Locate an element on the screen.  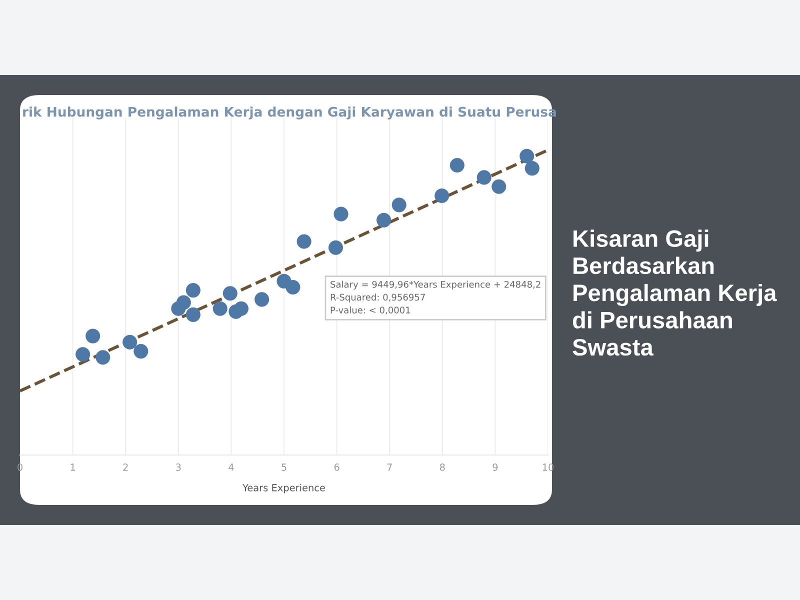
x-tick-label: 8 is located at coordinates (442, 467).